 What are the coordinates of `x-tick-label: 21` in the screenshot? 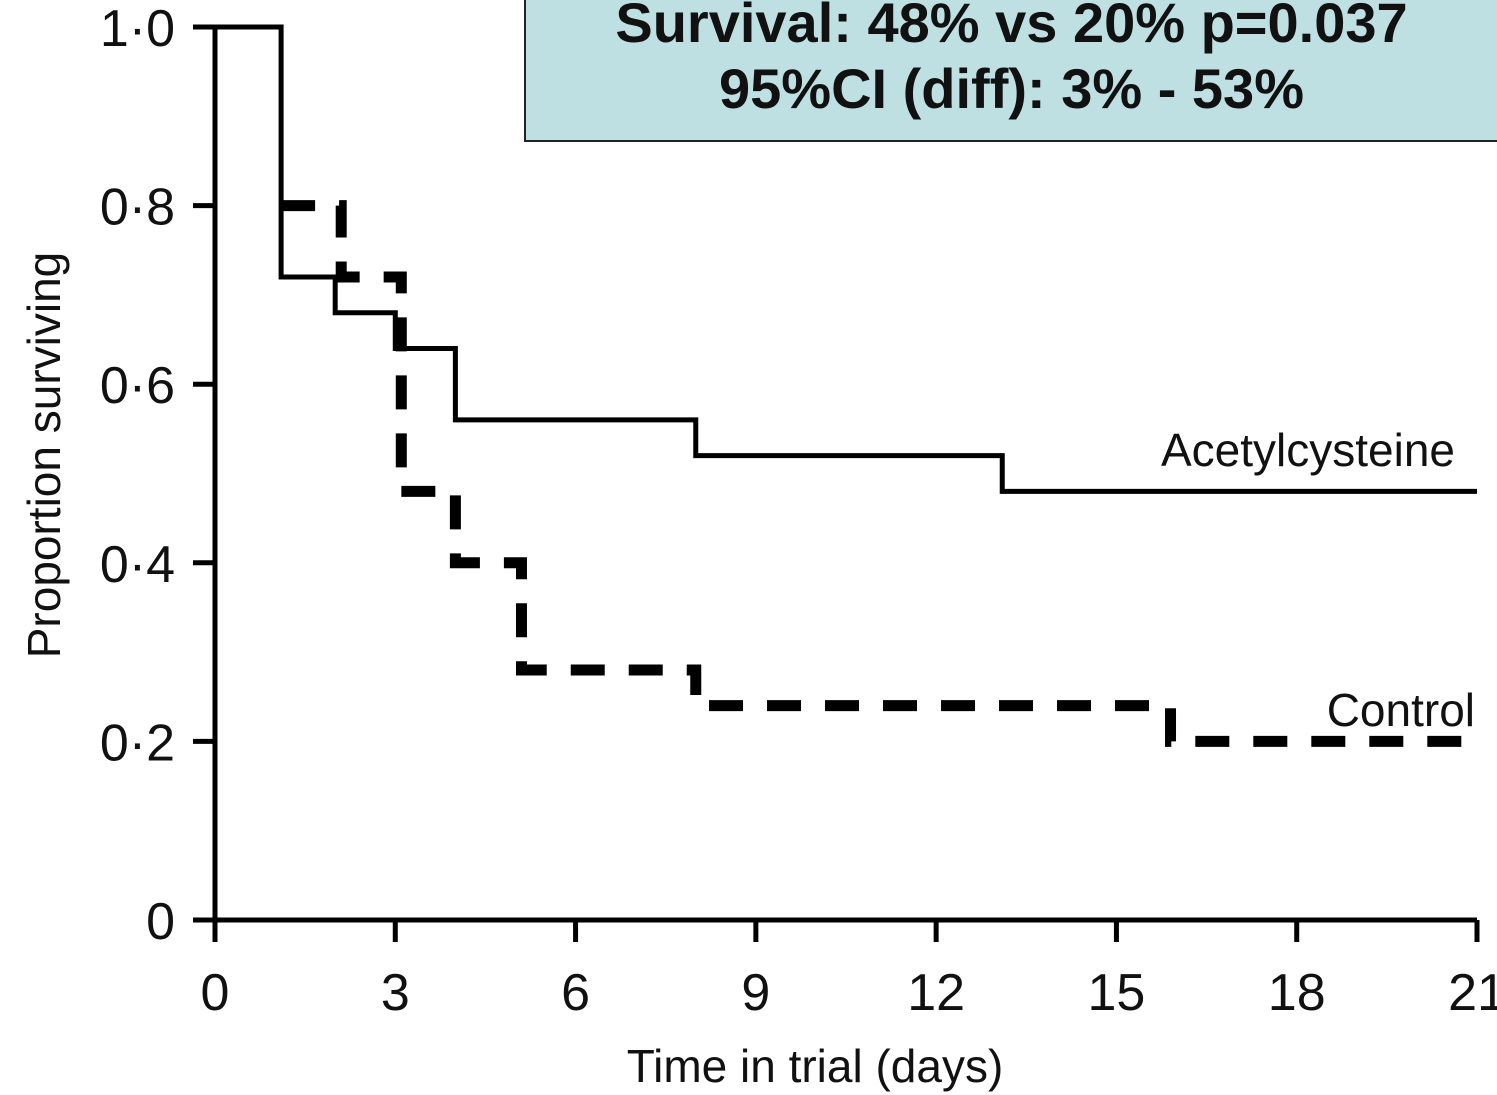 It's located at (1472, 993).